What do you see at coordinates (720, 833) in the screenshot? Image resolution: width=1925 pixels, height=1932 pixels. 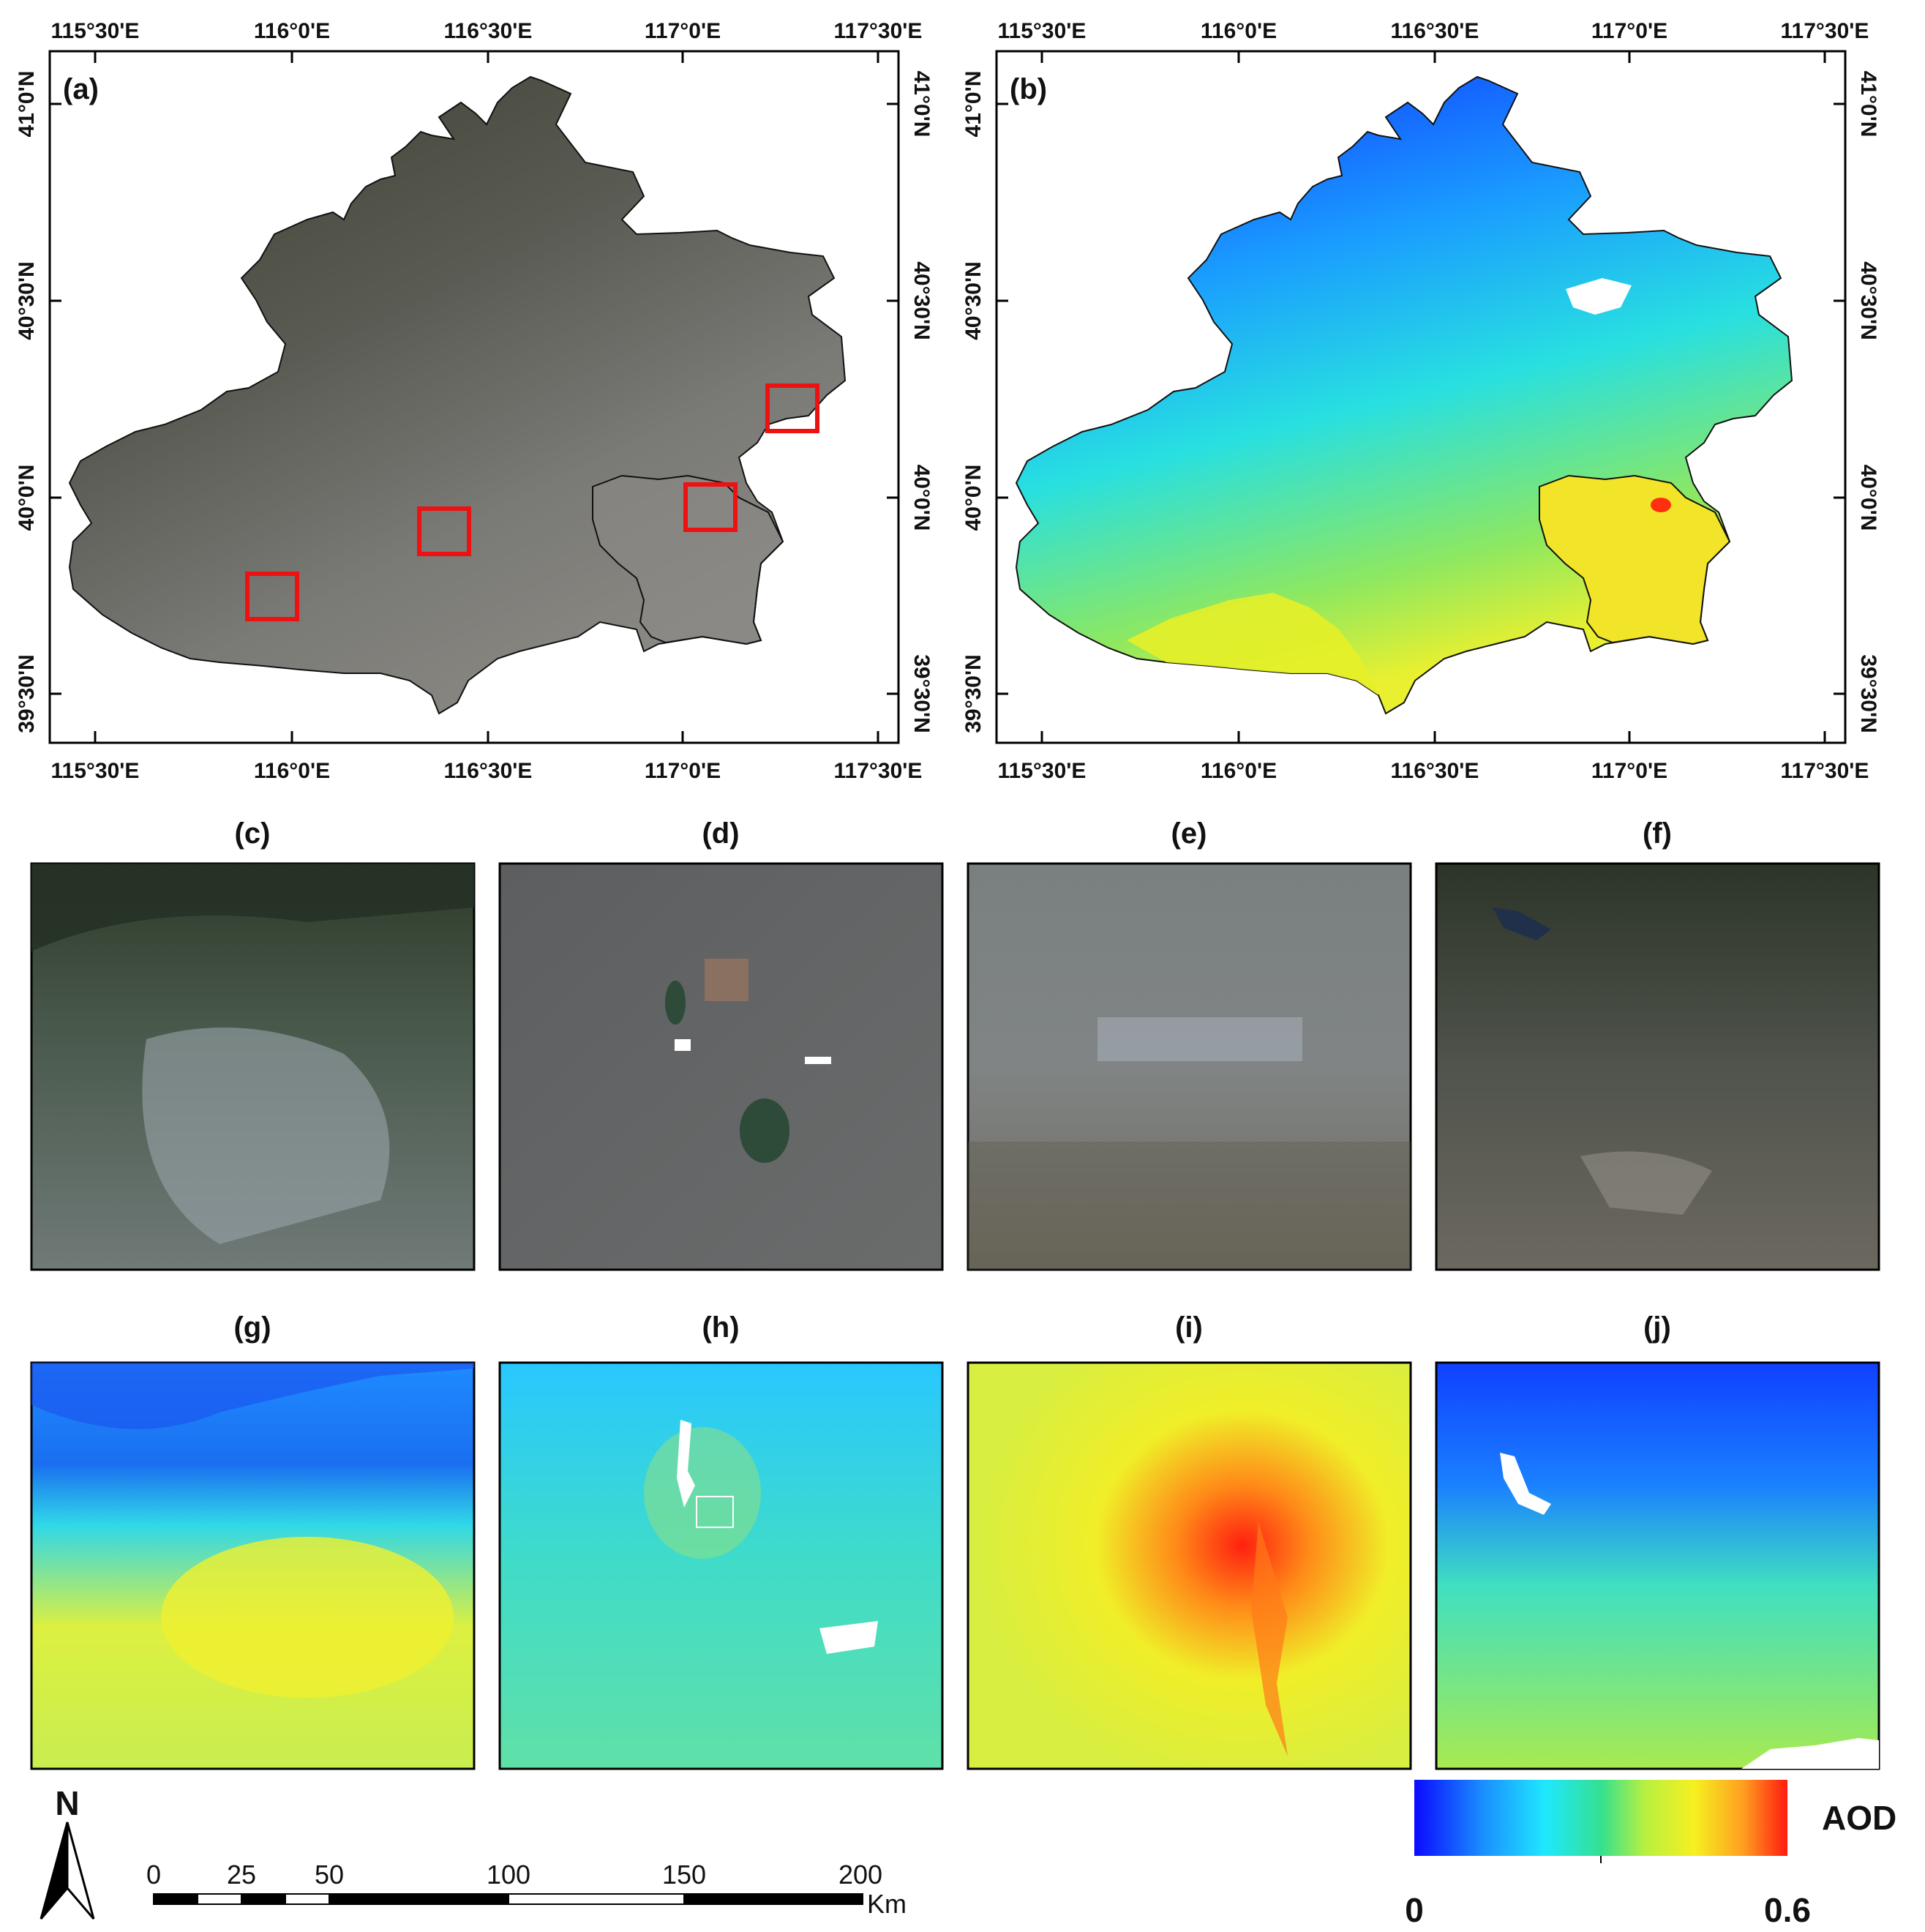 I see `subset-label-d: (d)` at bounding box center [720, 833].